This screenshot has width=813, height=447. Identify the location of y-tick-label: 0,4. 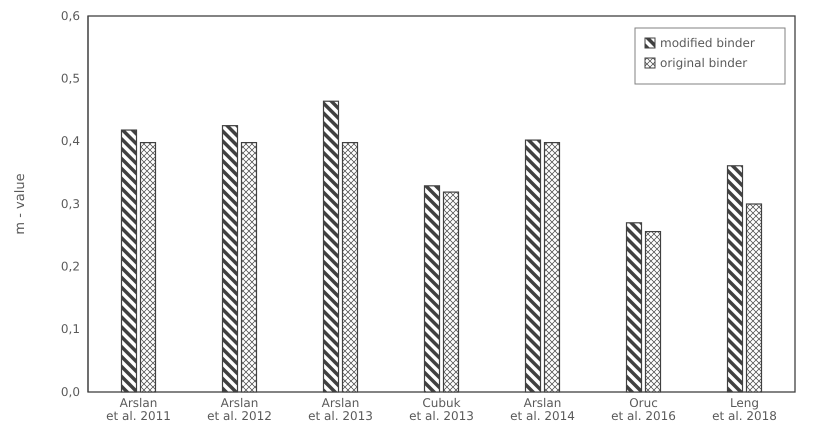
(70, 141).